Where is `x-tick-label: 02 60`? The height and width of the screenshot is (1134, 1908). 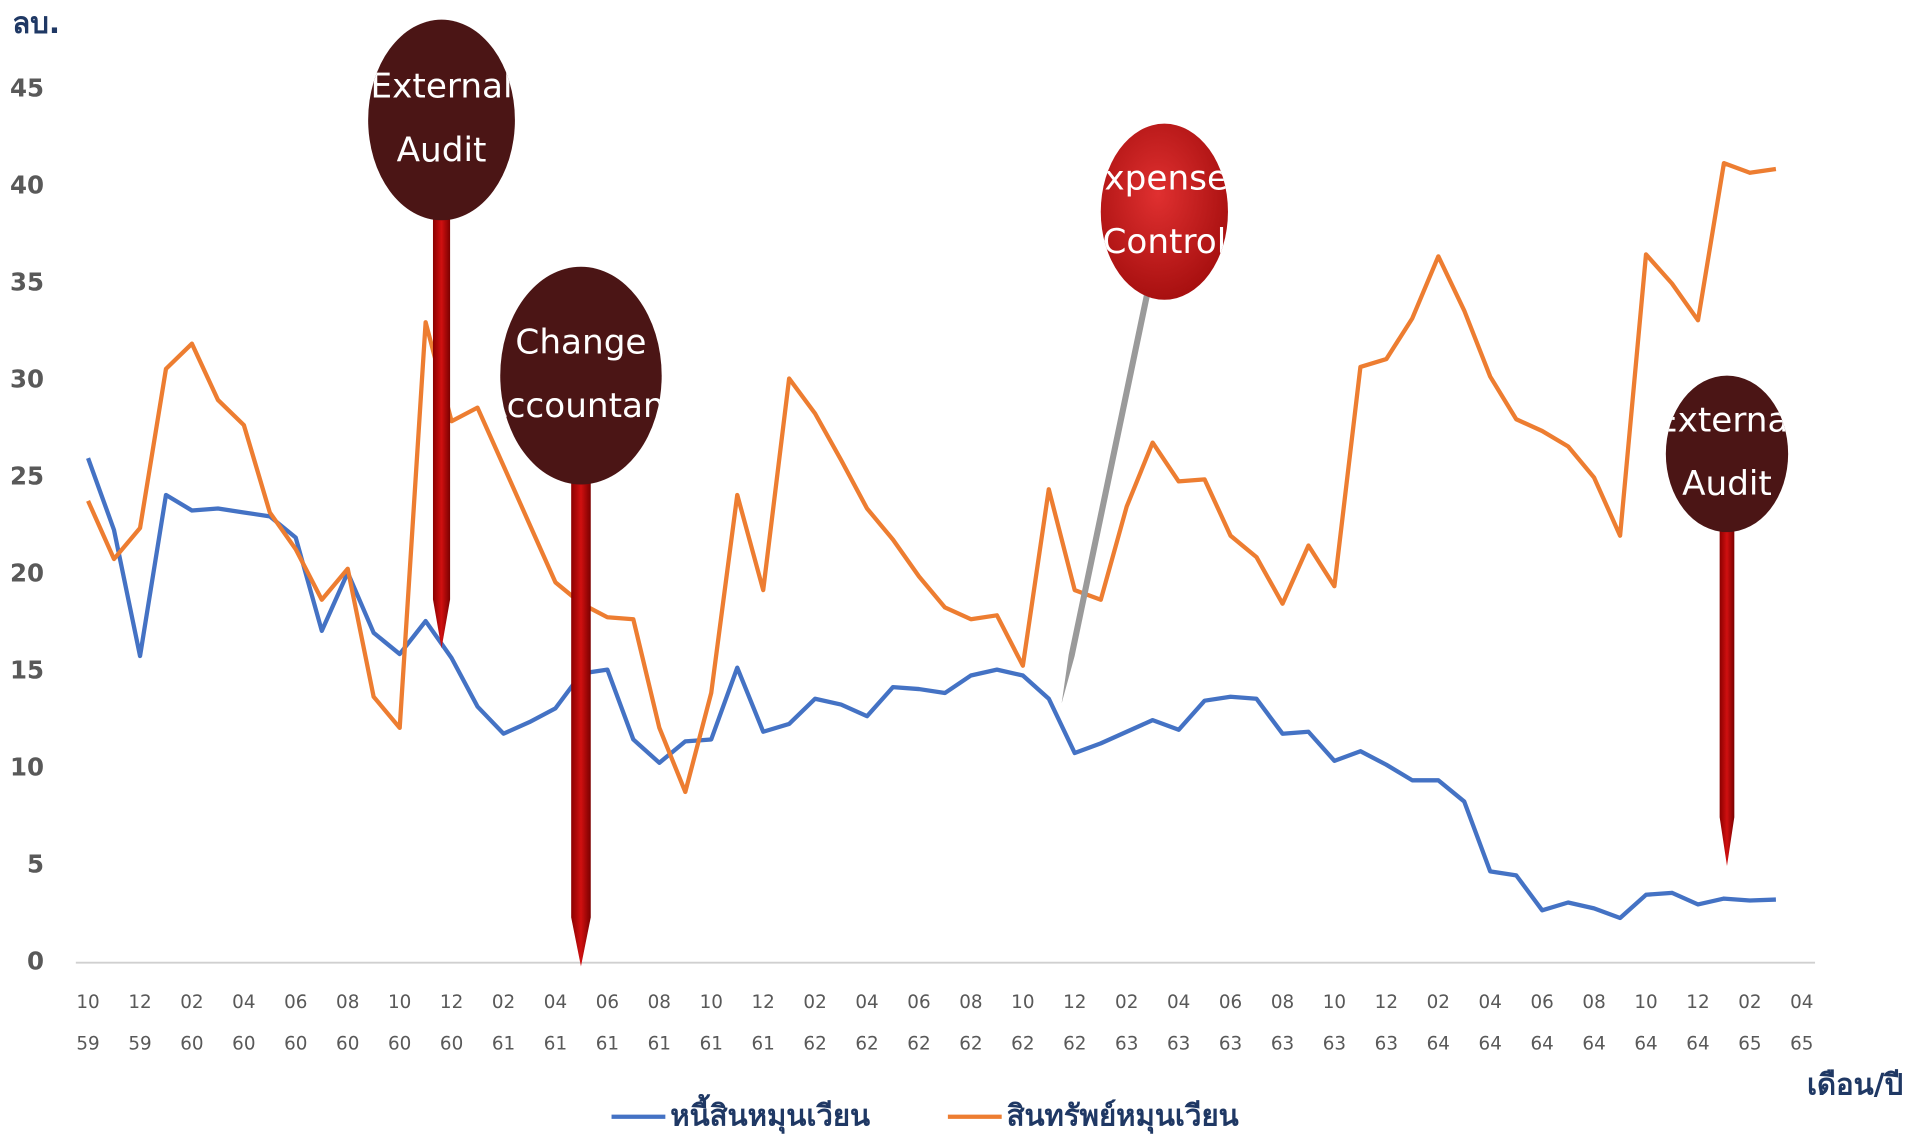
x-tick-label: 02 60 is located at coordinates (191, 1023).